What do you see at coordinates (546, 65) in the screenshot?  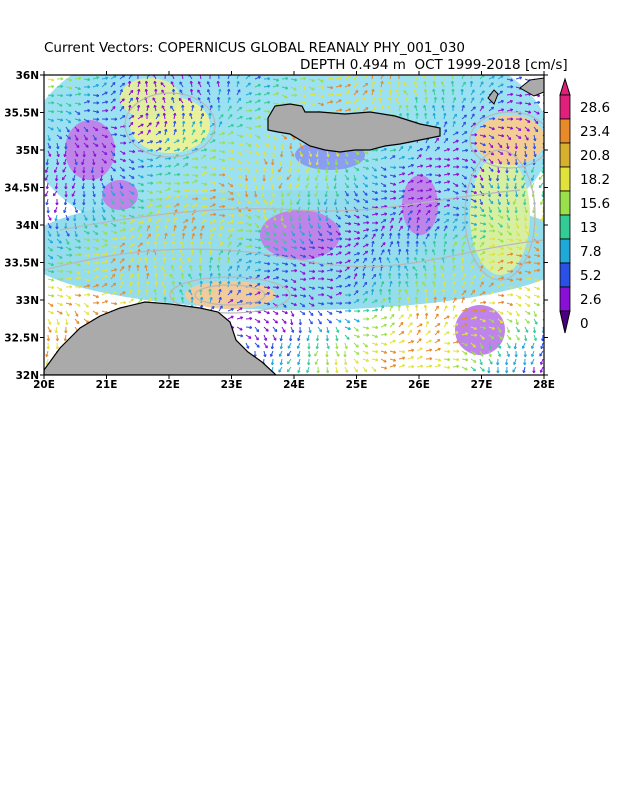 I see `units-label: [cm/s]` at bounding box center [546, 65].